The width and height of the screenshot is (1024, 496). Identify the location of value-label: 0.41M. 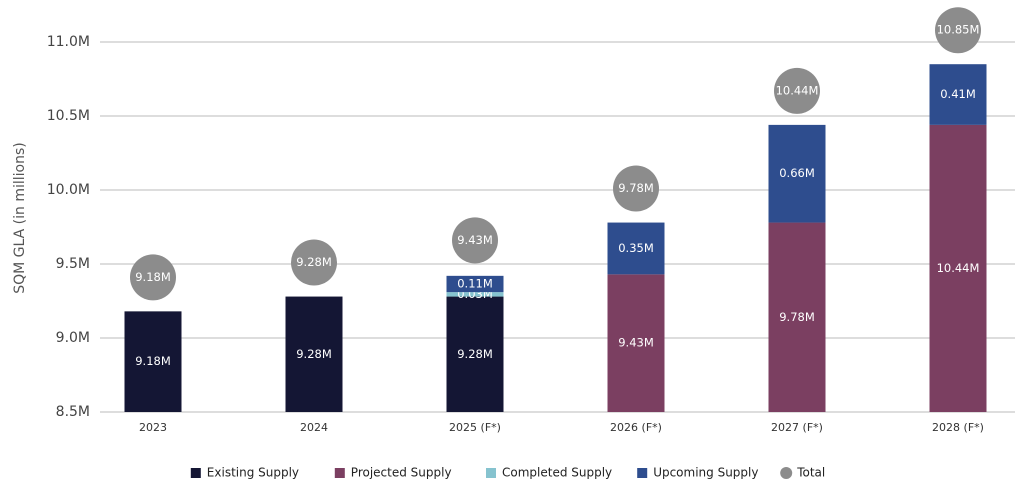
(958, 94).